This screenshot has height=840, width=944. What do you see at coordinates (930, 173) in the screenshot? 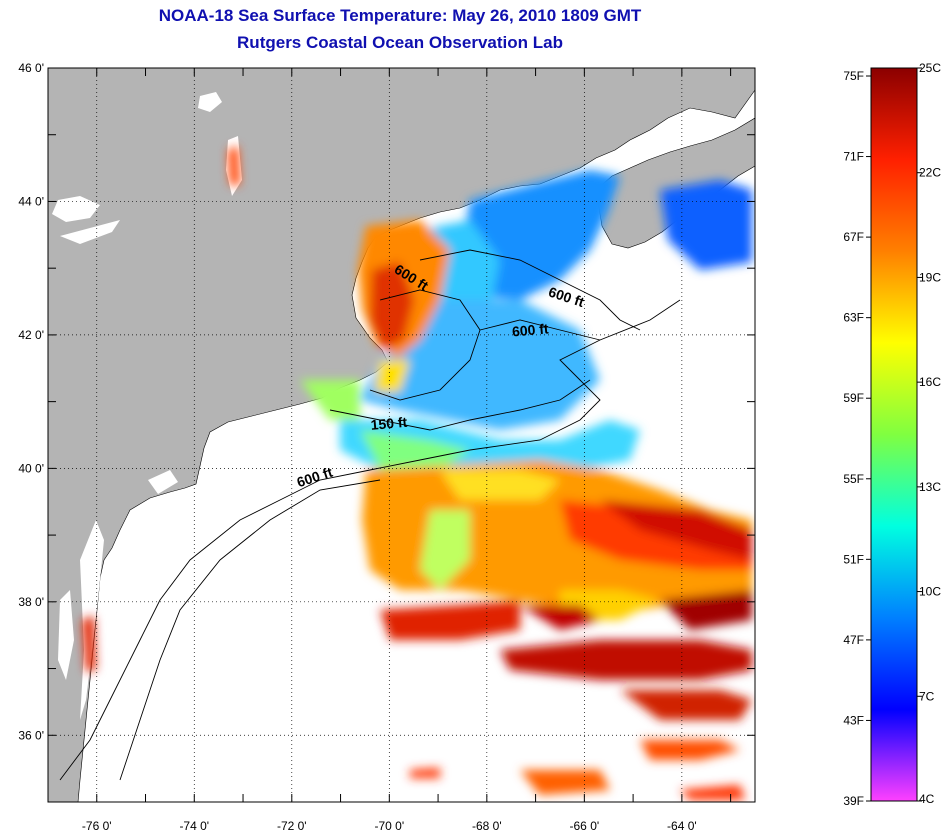
I see `colorbar-label-c: 22C` at bounding box center [930, 173].